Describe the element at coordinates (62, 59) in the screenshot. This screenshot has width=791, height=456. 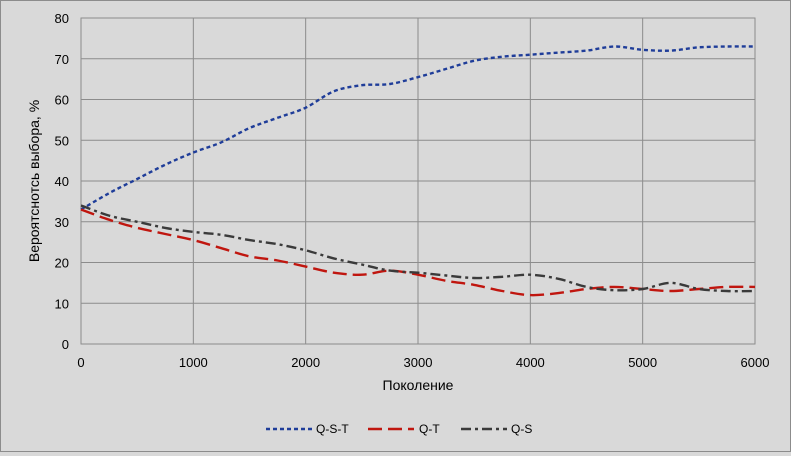
I see `y-tick-label: 70` at that location.